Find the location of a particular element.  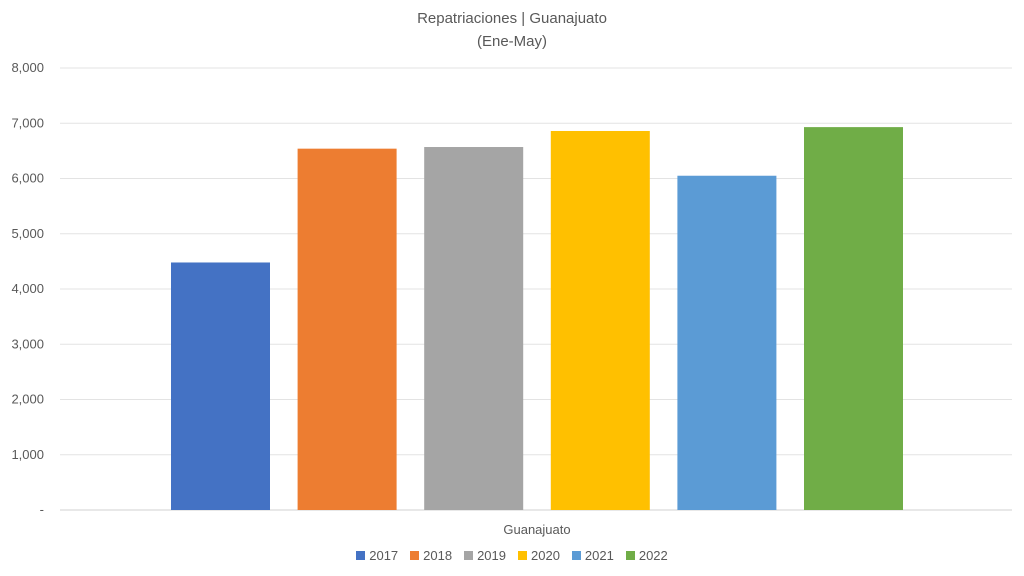

legend-label: 2022 is located at coordinates (653, 555).